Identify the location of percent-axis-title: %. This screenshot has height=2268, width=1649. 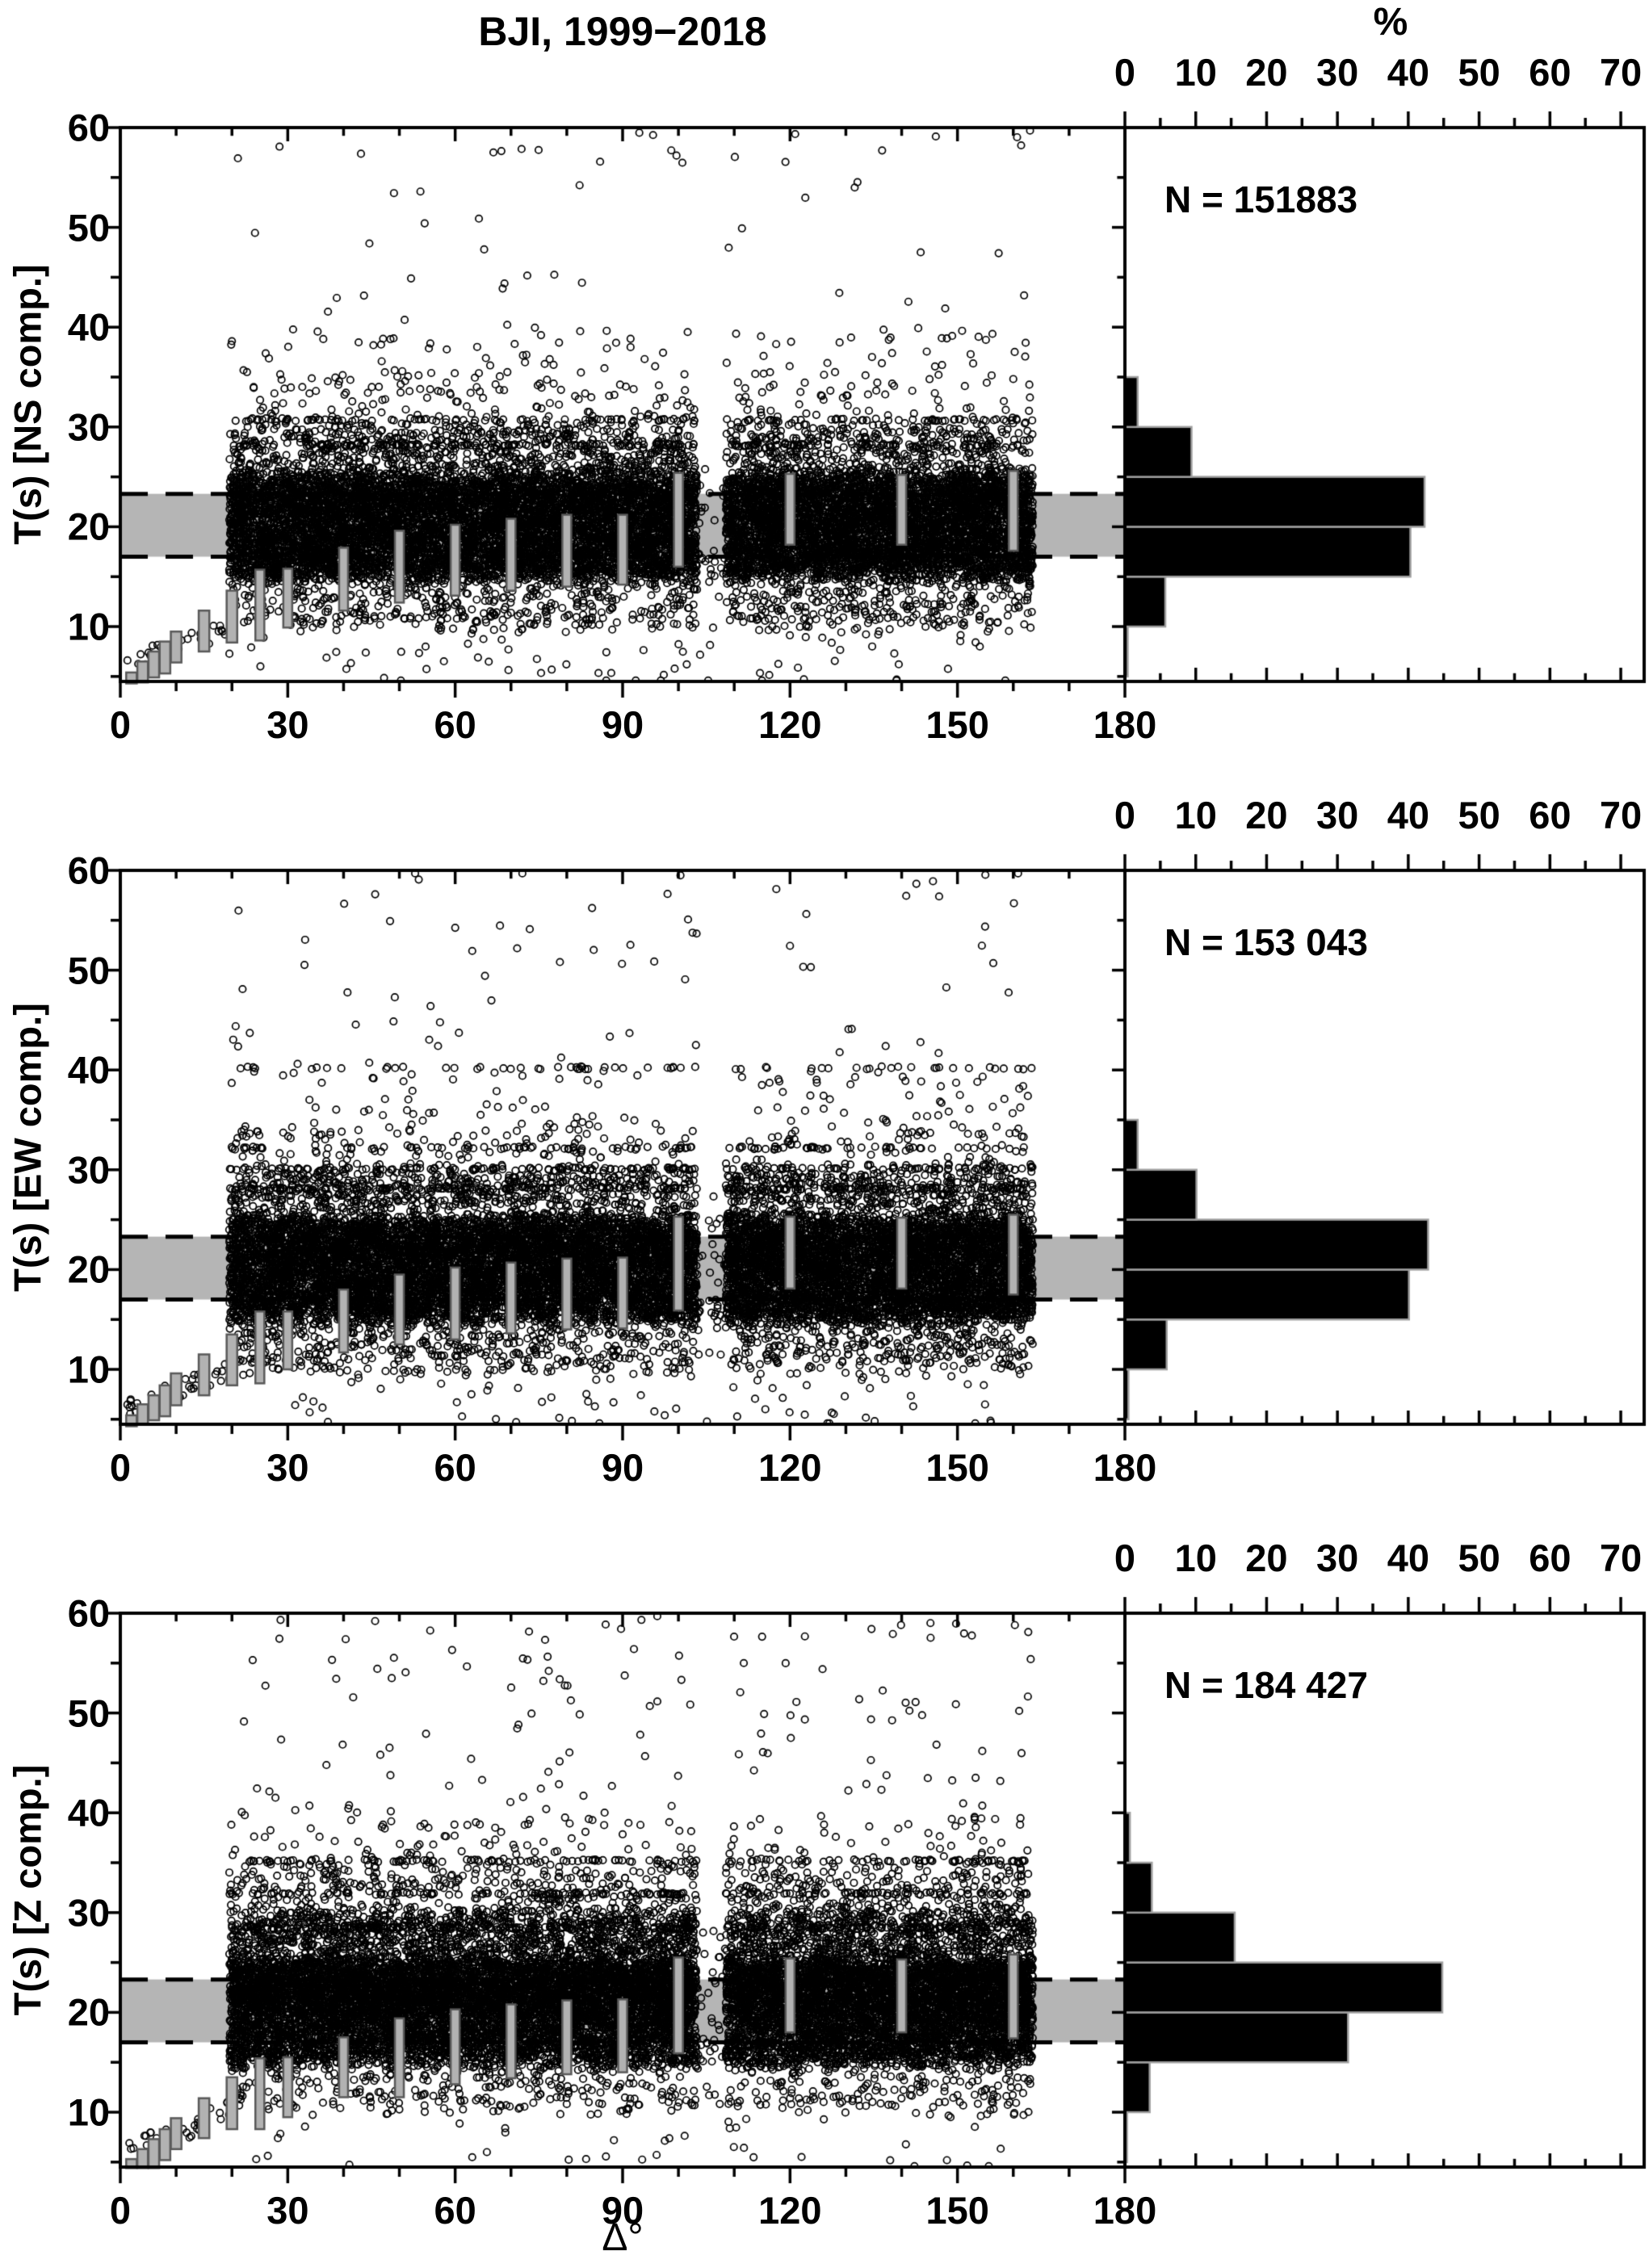
(1390, 22).